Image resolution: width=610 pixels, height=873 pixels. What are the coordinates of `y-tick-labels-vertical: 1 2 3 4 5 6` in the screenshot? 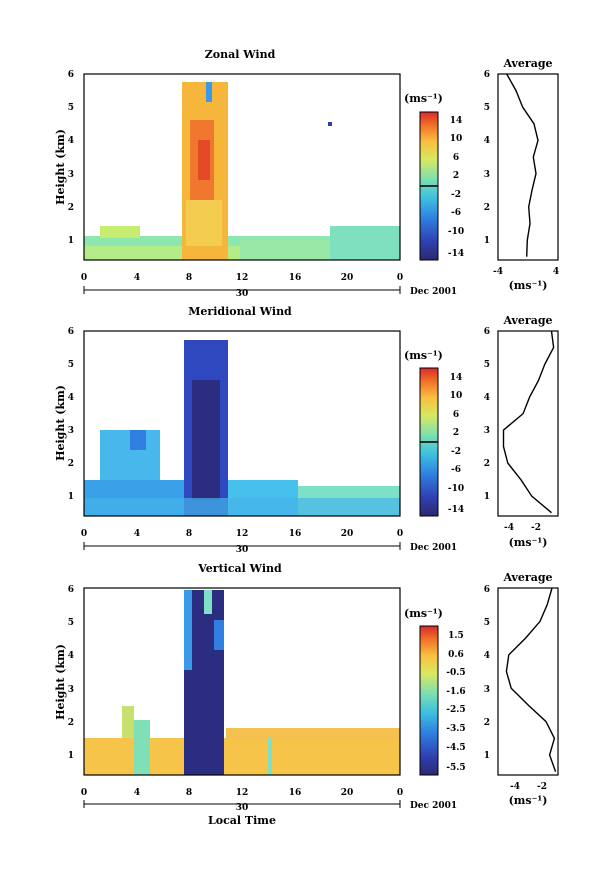 It's located at (71, 673).